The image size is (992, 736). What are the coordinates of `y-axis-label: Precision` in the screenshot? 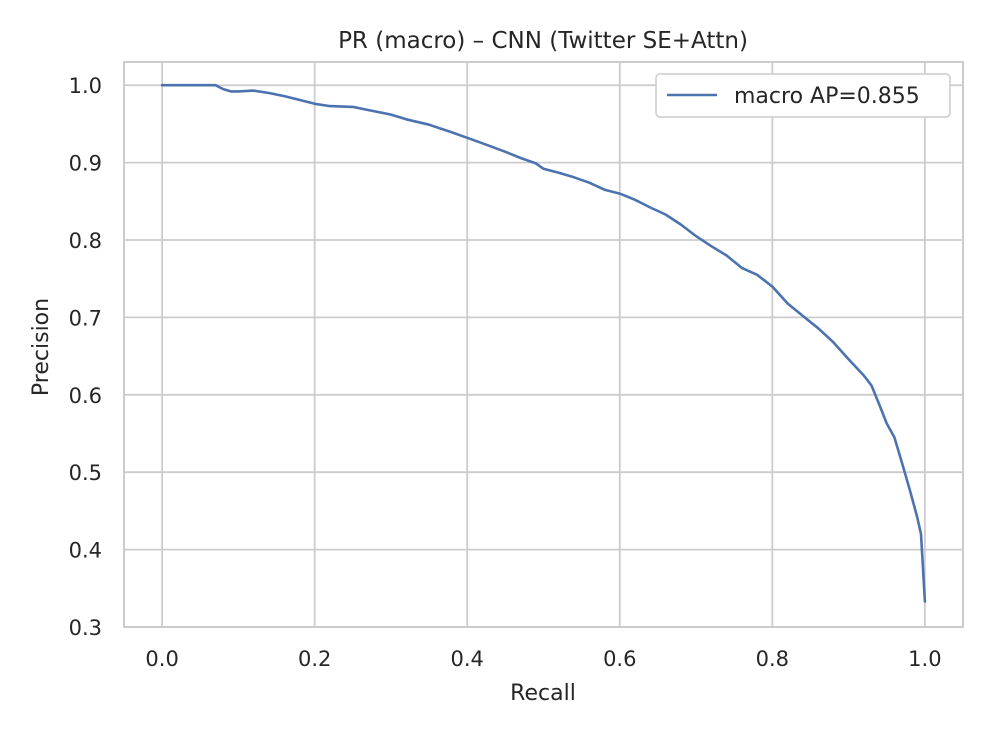 It's located at (41, 347).